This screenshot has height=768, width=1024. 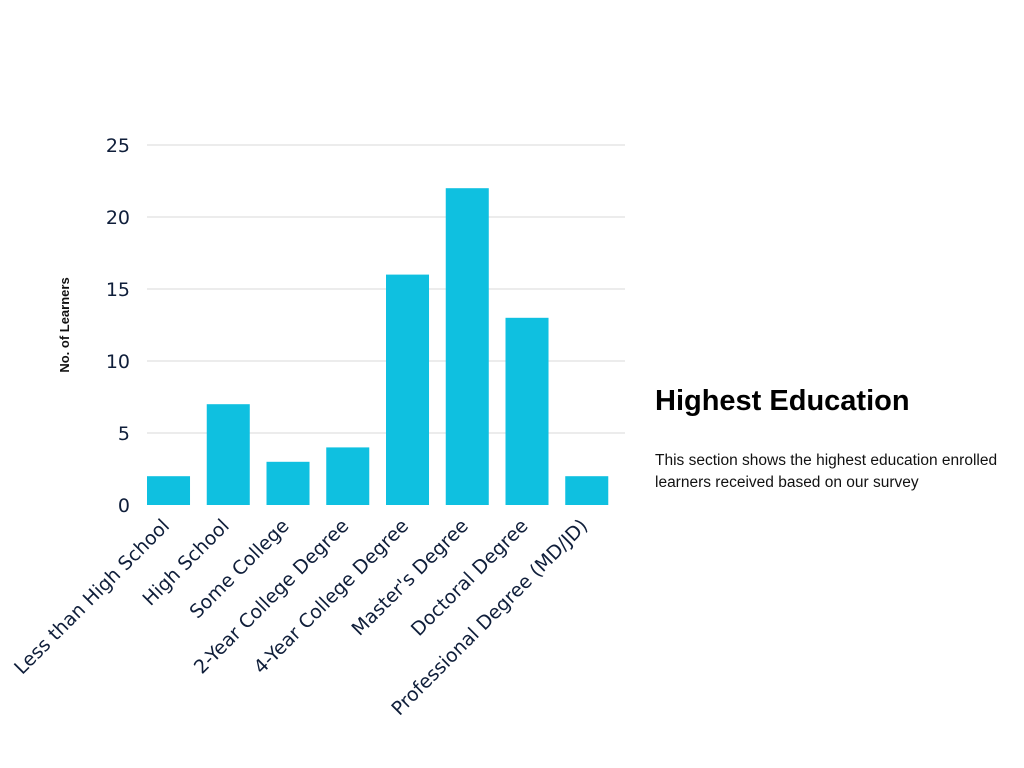 I want to click on y-tick-label: 10, so click(x=118, y=362).